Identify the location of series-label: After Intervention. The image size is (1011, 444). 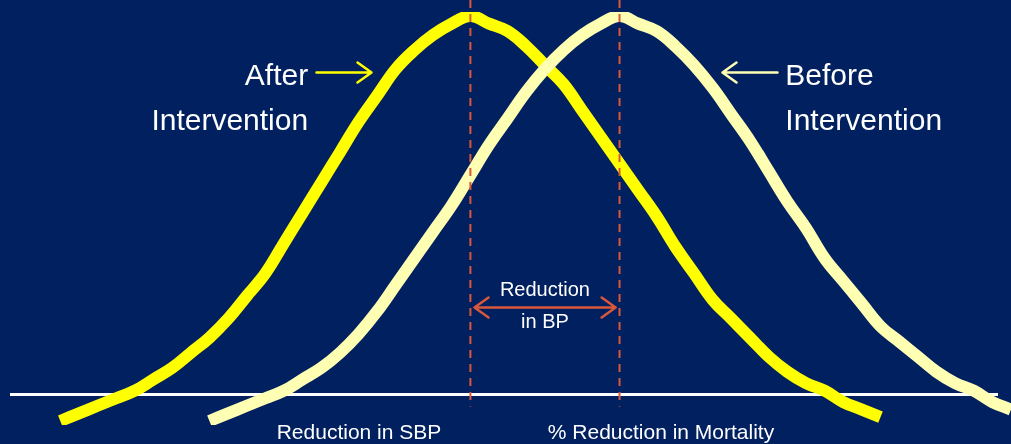
(230, 96).